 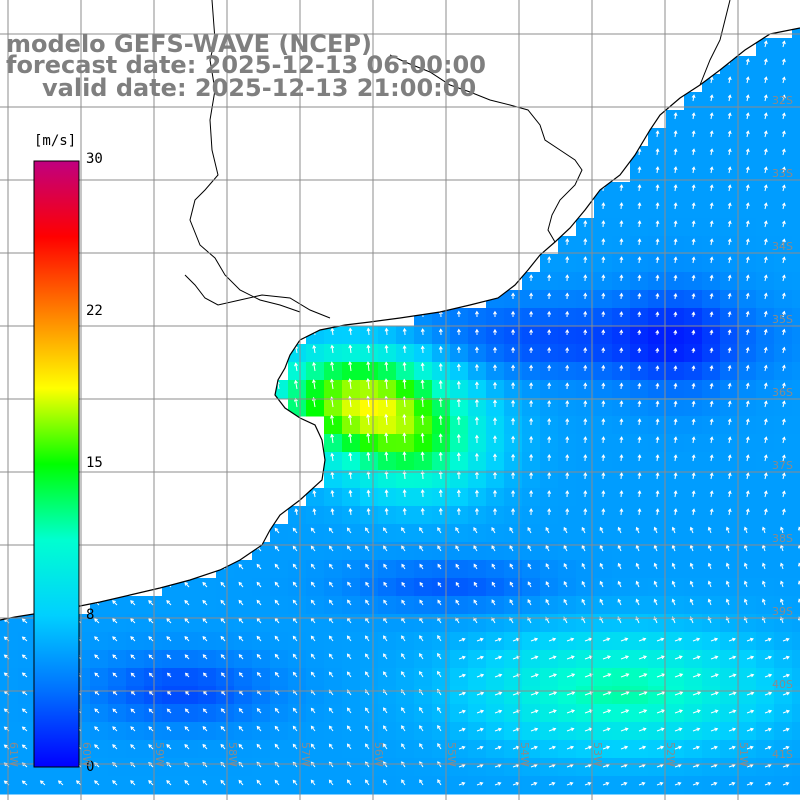 I want to click on lat-label: 39S, so click(x=782, y=611).